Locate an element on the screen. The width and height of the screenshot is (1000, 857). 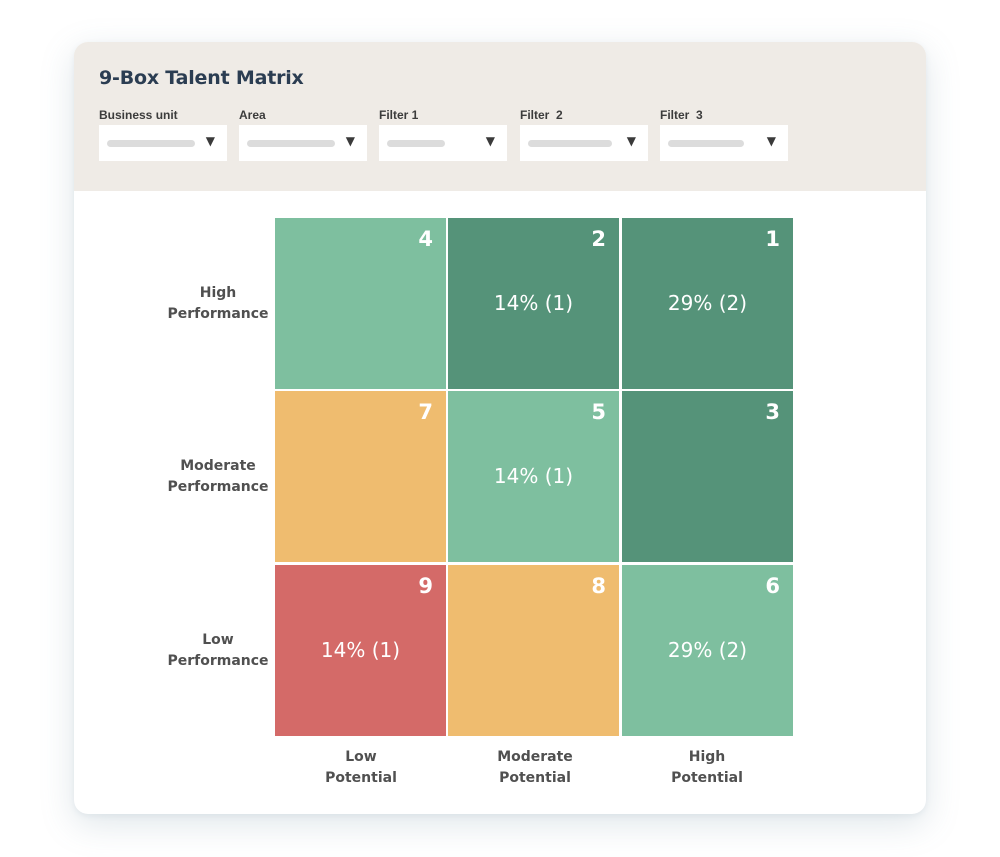
box-number: 8 is located at coordinates (598, 586).